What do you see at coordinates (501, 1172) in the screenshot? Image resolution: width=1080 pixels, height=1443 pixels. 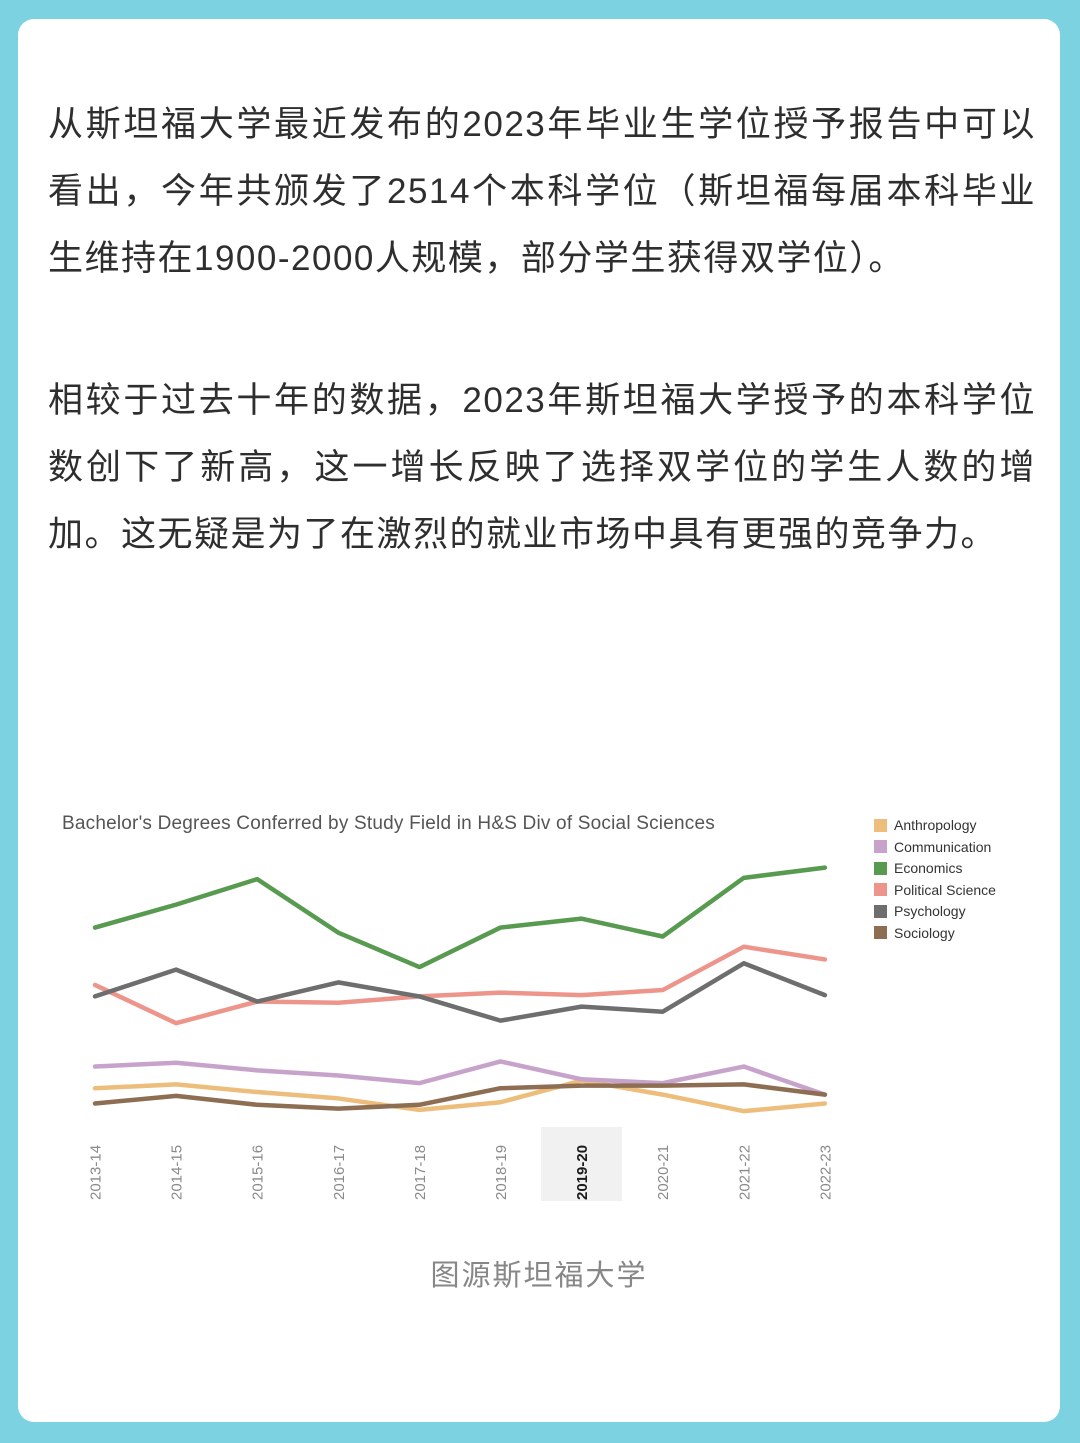 I see `x-tick-label-2018-19: 2018-19` at bounding box center [501, 1172].